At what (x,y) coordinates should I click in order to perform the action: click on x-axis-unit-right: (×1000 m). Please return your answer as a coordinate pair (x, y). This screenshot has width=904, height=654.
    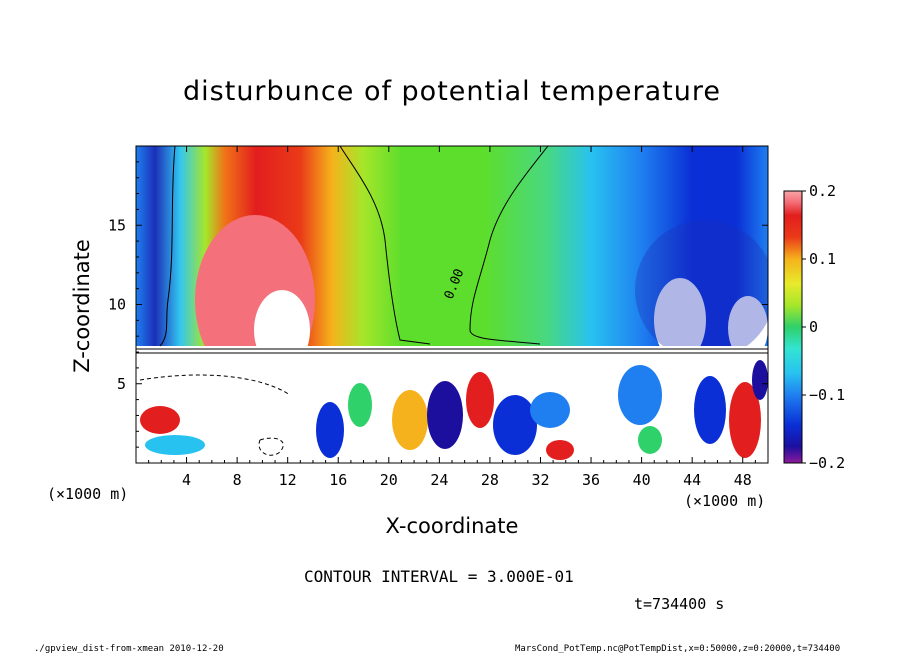
    Looking at the image, I should click on (725, 501).